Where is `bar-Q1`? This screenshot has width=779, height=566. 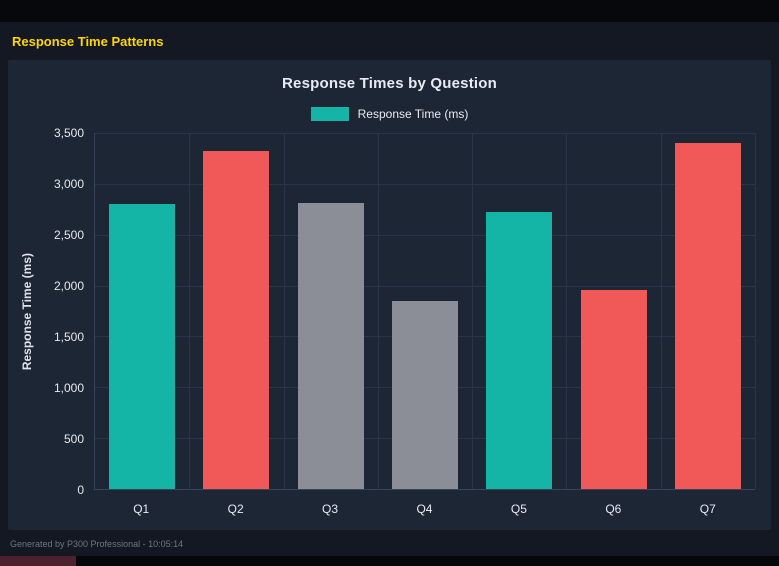 bar-Q1 is located at coordinates (142, 346).